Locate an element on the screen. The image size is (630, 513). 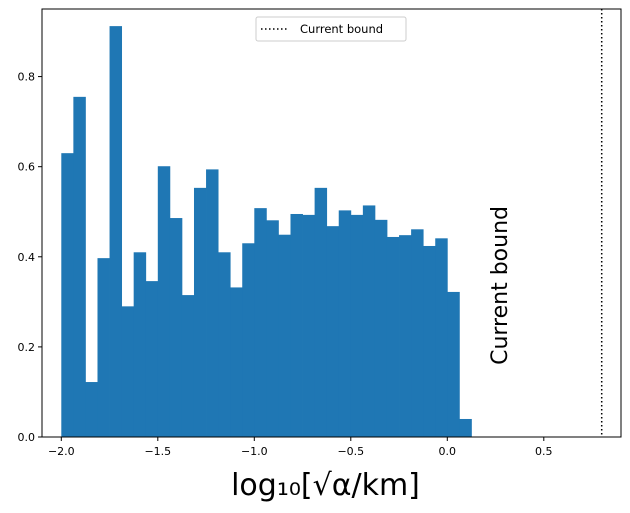
legend-box is located at coordinates (331, 29).